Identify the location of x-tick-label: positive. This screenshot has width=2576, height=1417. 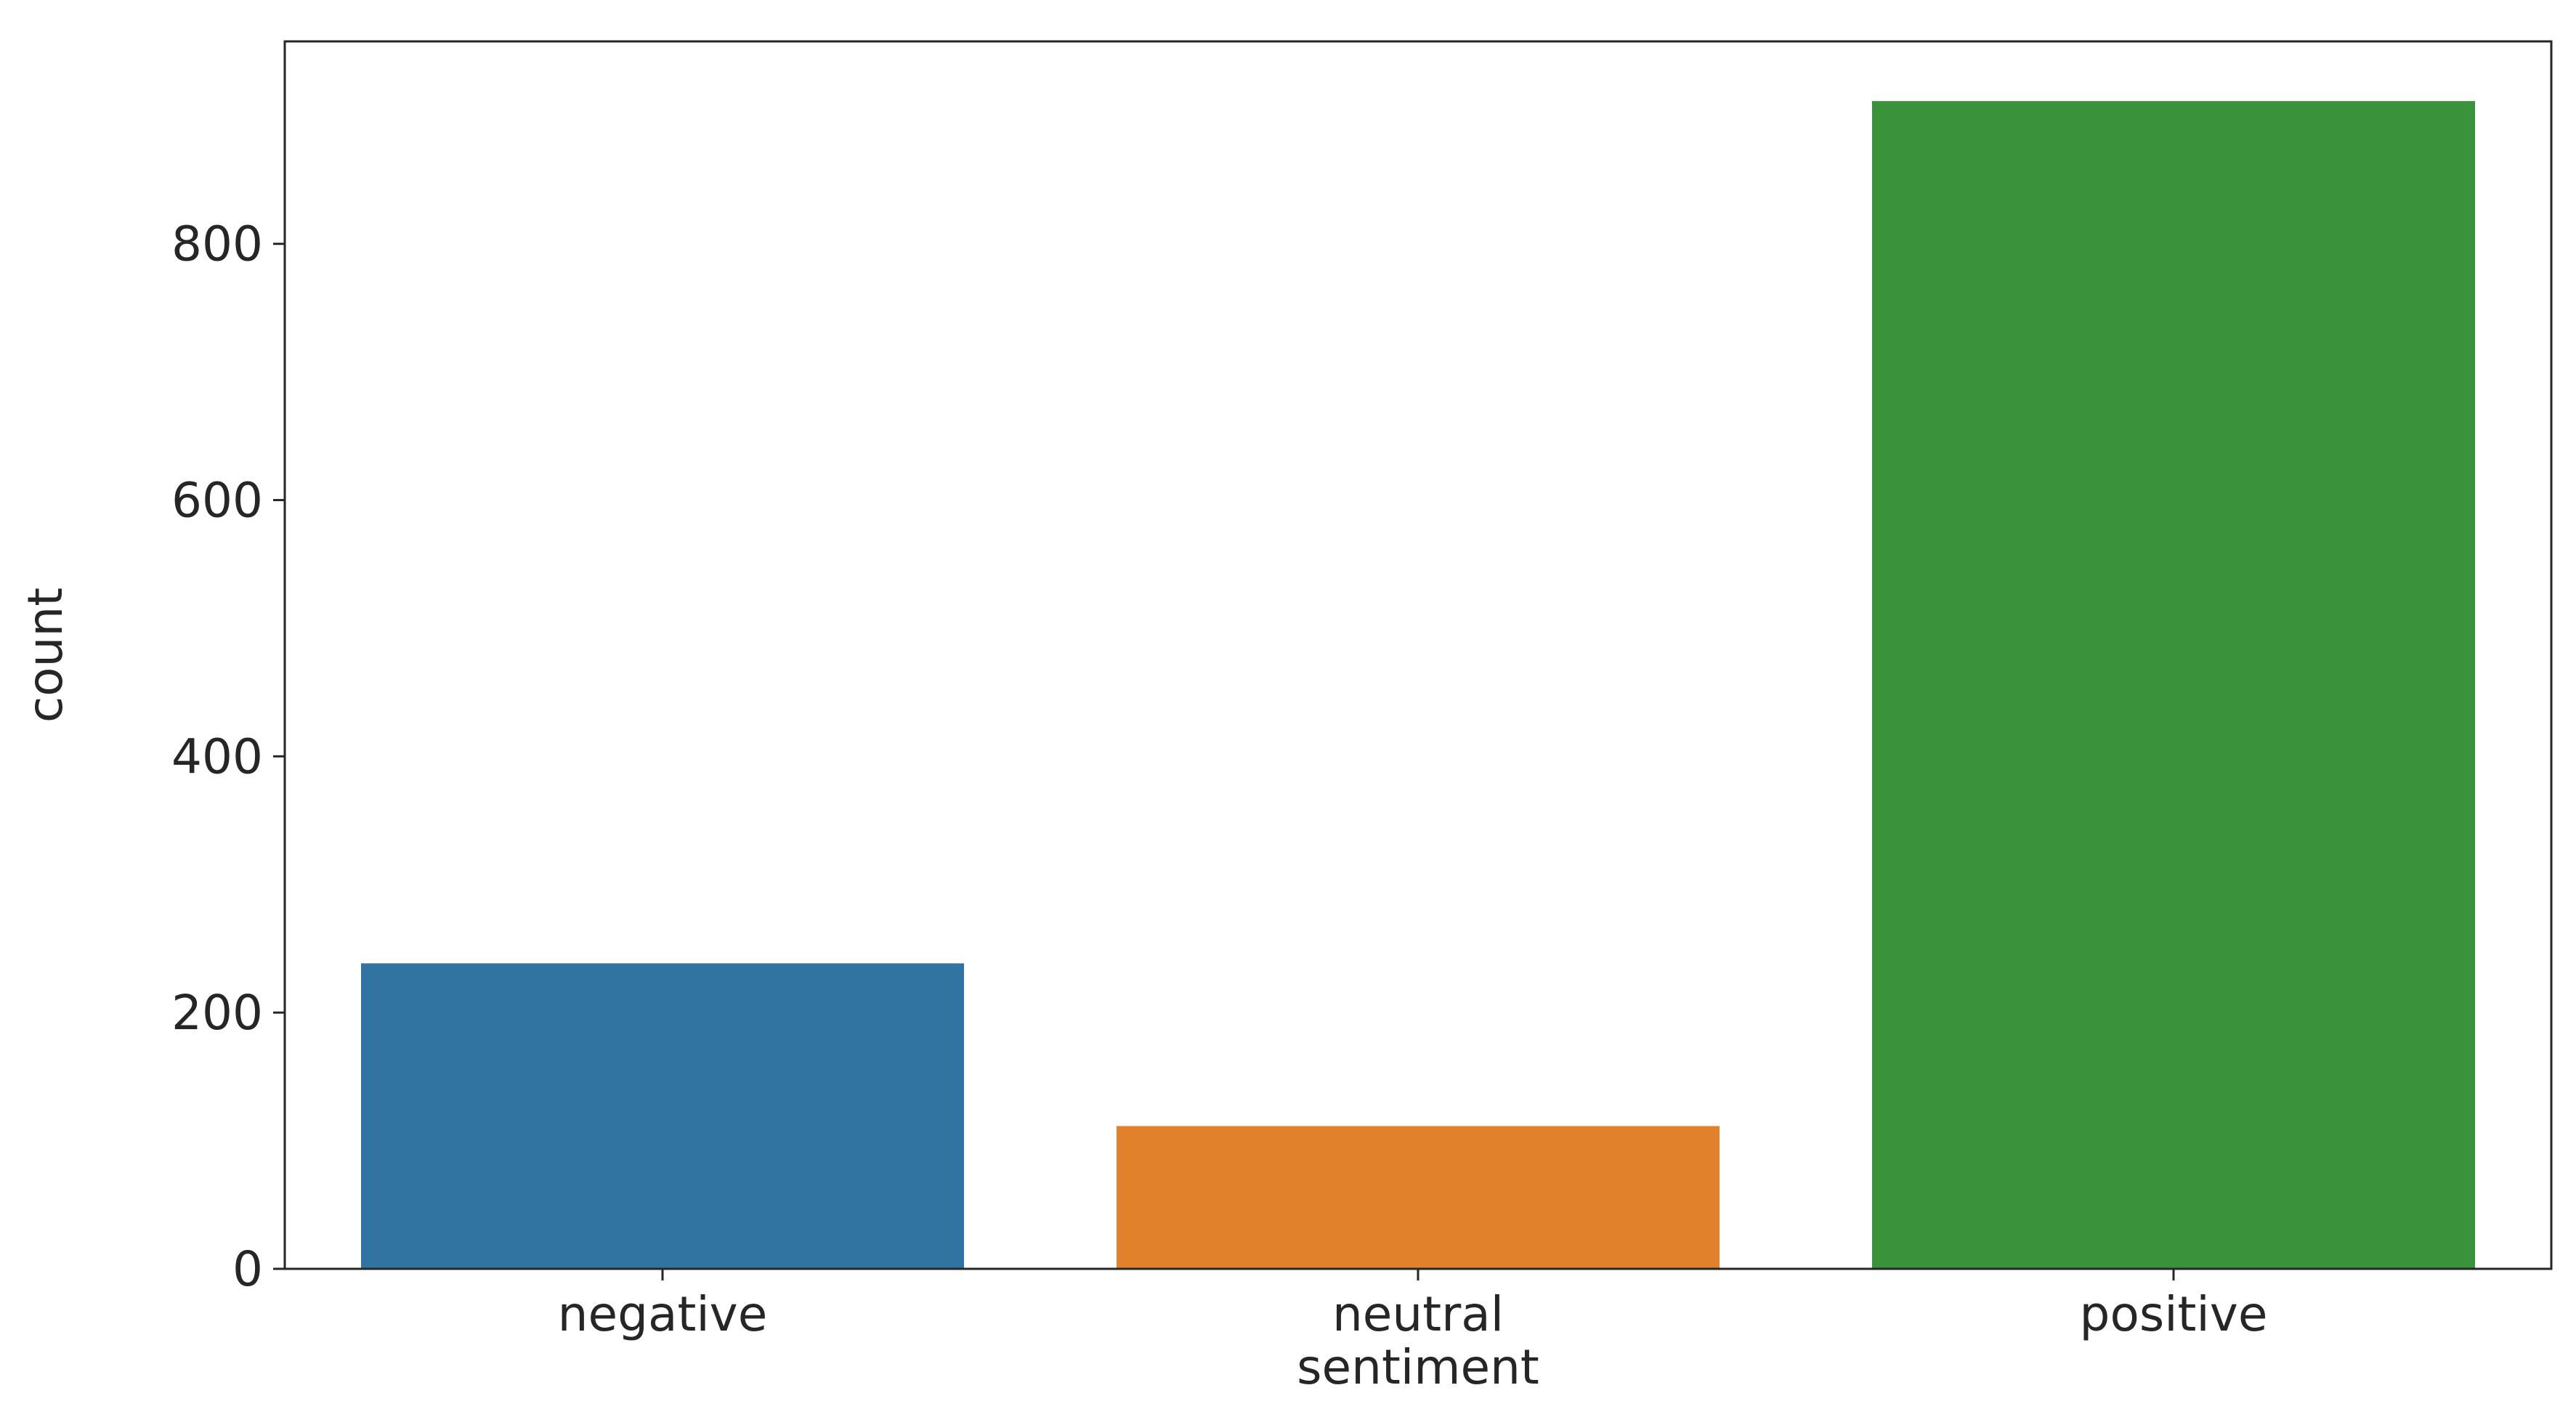
(2174, 1314).